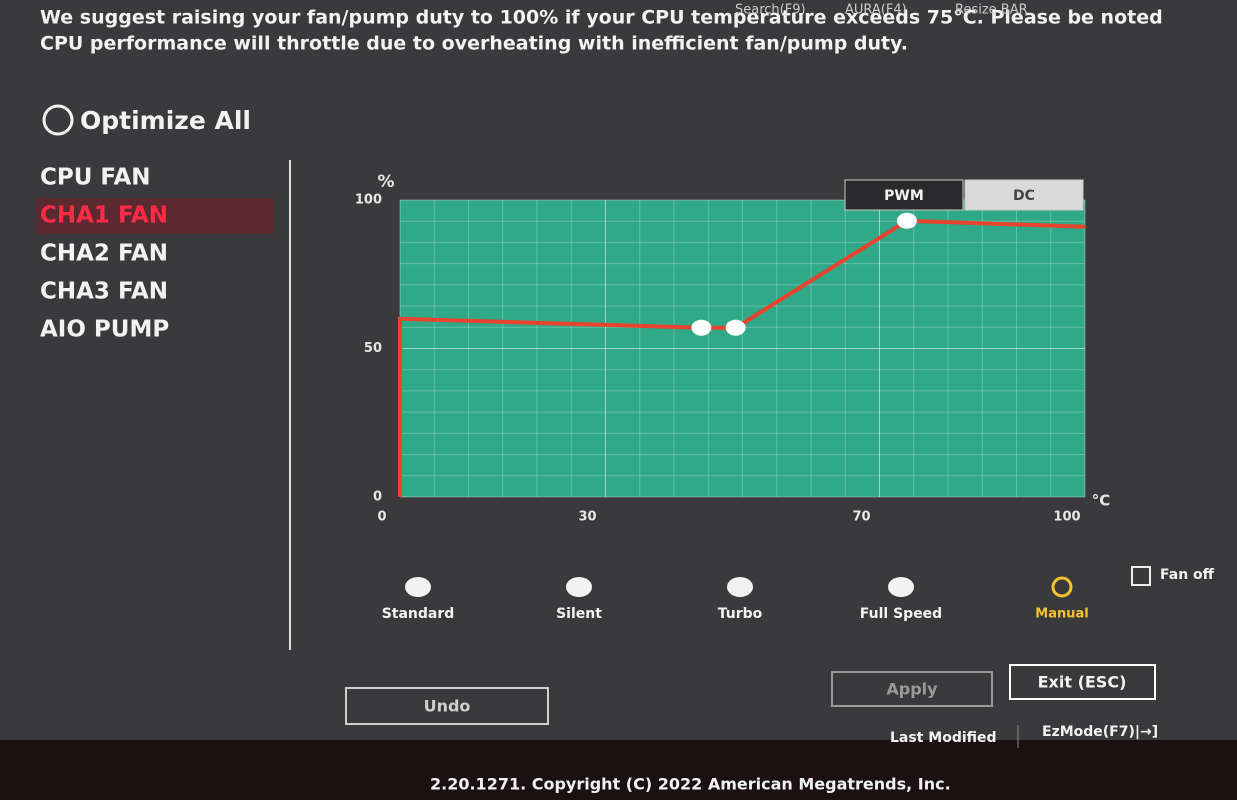  I want to click on y-tick-label: 0, so click(377, 497).